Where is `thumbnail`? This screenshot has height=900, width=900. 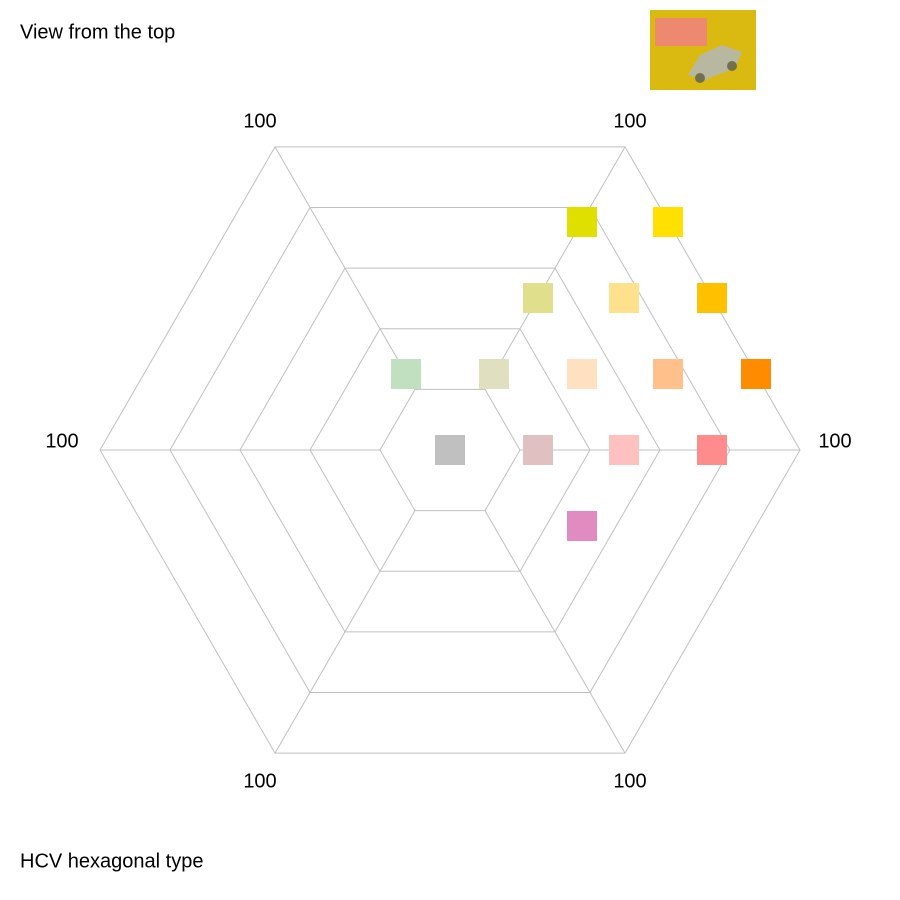 thumbnail is located at coordinates (703, 50).